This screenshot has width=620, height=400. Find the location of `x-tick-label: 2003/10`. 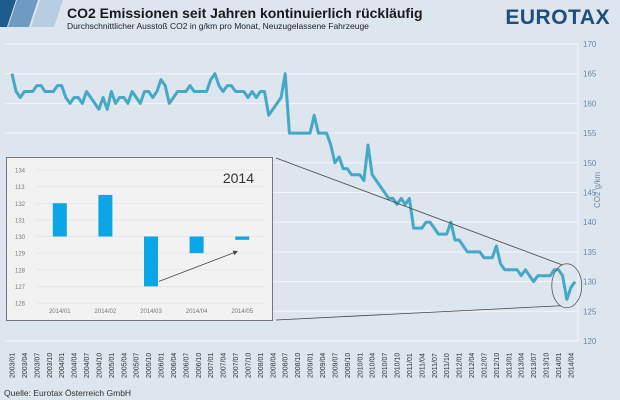

x-tick-label: 2003/10 is located at coordinates (50, 365).